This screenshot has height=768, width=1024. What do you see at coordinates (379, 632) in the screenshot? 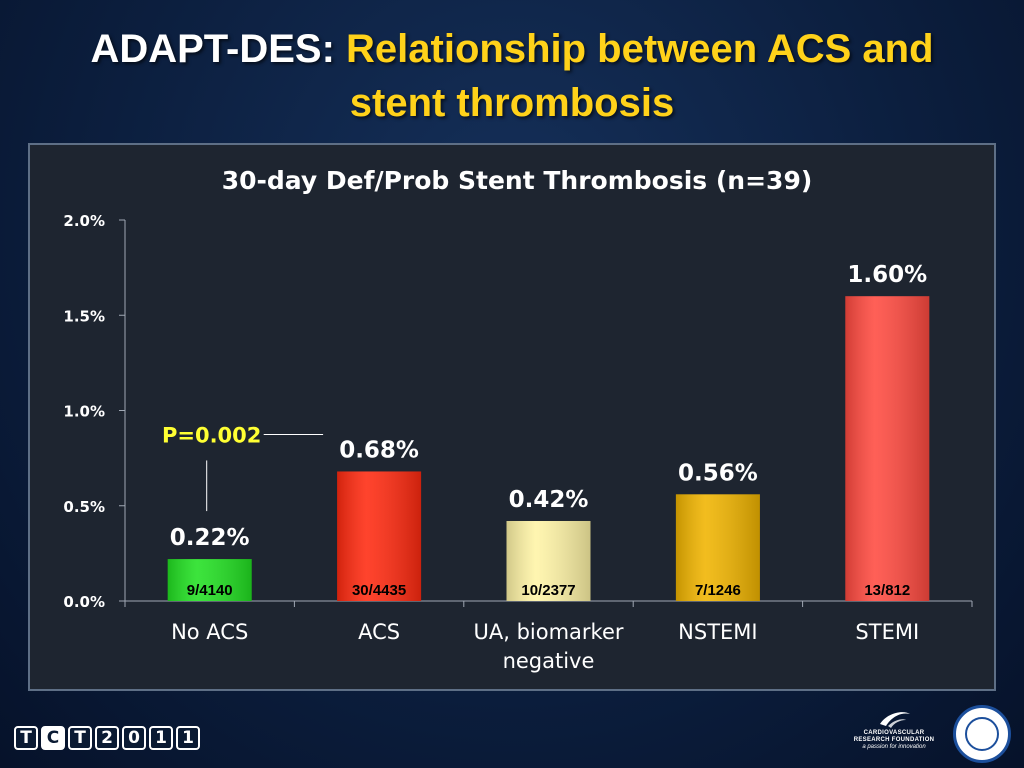
I see `category-label: ACS` at bounding box center [379, 632].